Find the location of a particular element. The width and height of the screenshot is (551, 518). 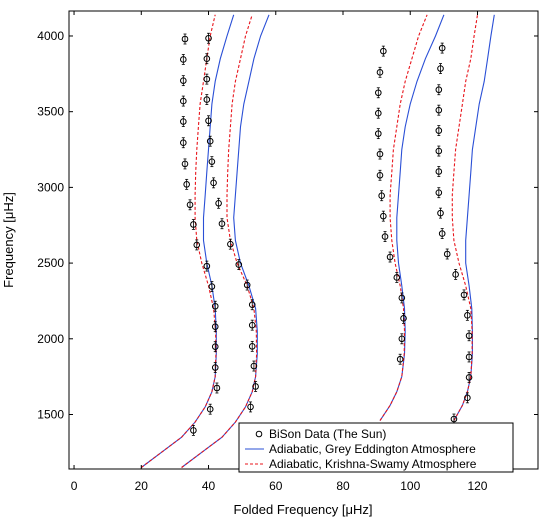

y-tick-label: 2000 is located at coordinates (50, 339).